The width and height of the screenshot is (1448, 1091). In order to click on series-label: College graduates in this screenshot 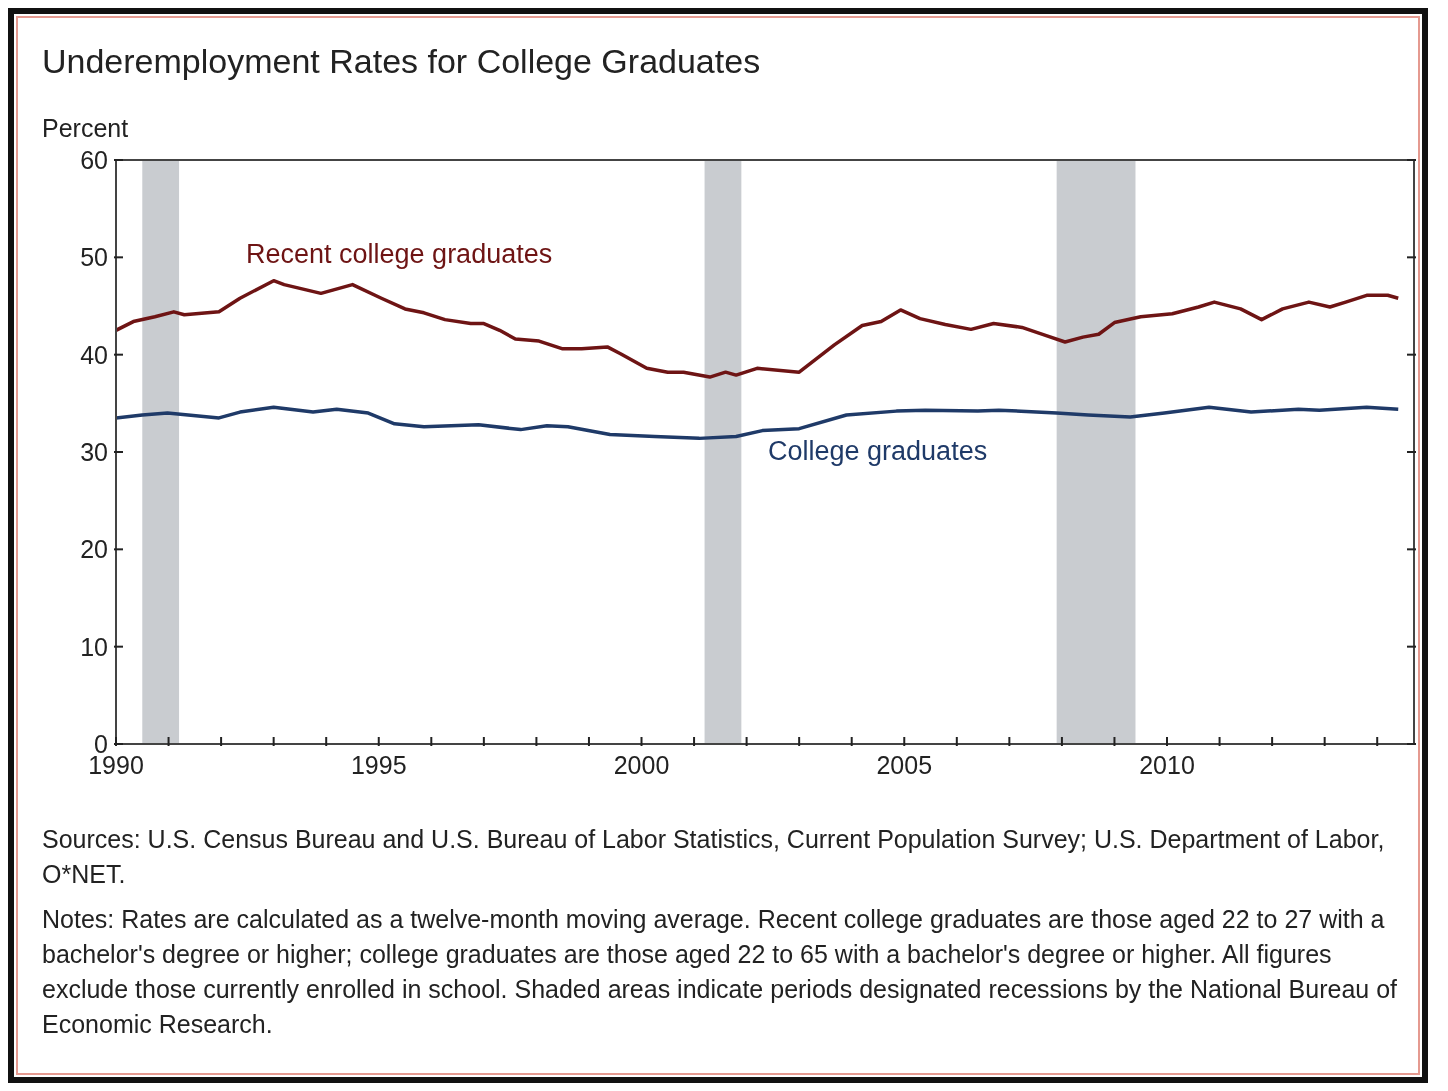, I will do `click(878, 451)`.